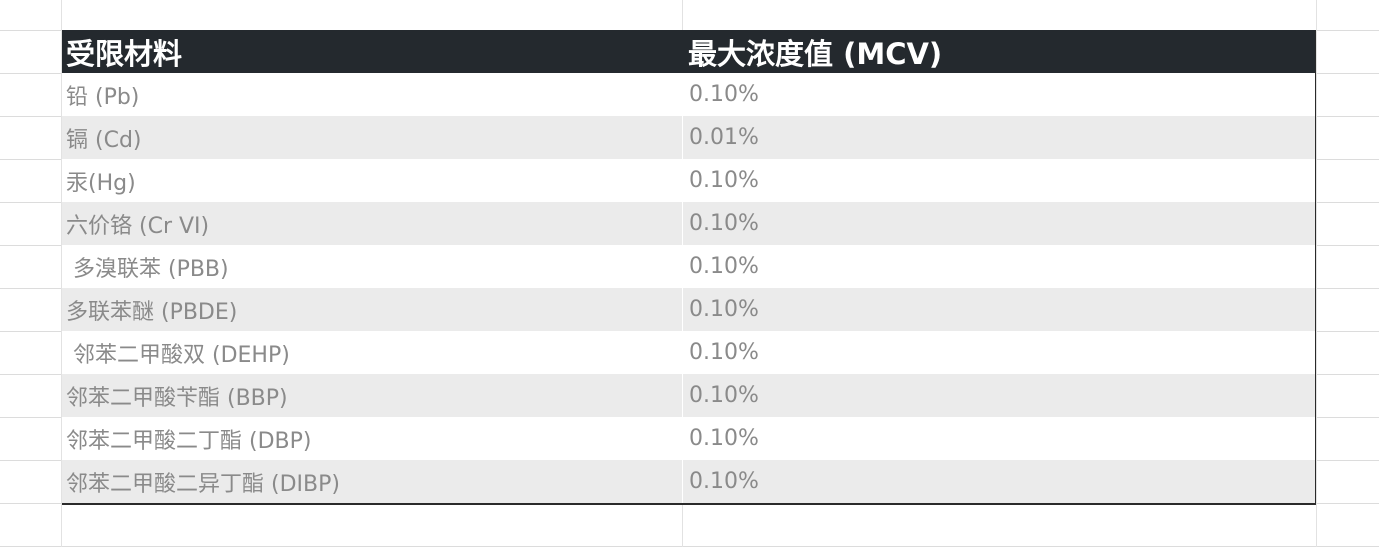 This screenshot has width=1379, height=547. What do you see at coordinates (152, 312) in the screenshot?
I see `material-cell: 多联苯醚 (PBDE)` at bounding box center [152, 312].